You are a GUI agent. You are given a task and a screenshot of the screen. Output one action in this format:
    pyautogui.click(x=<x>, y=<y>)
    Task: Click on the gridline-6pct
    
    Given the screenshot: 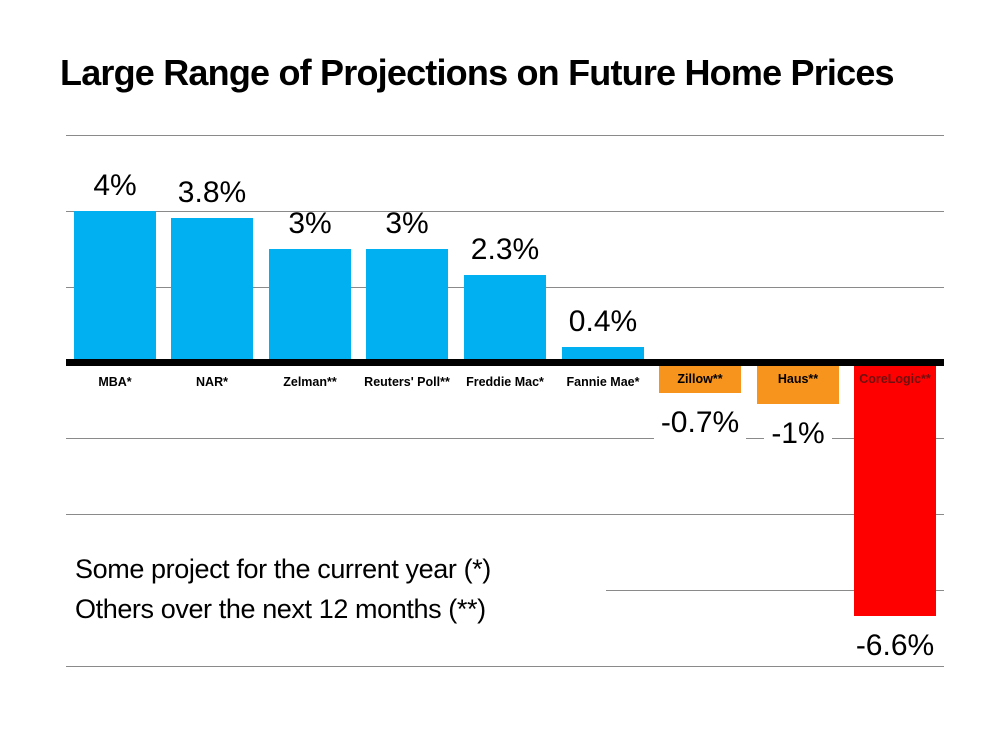 What is the action you would take?
    pyautogui.click(x=505, y=135)
    